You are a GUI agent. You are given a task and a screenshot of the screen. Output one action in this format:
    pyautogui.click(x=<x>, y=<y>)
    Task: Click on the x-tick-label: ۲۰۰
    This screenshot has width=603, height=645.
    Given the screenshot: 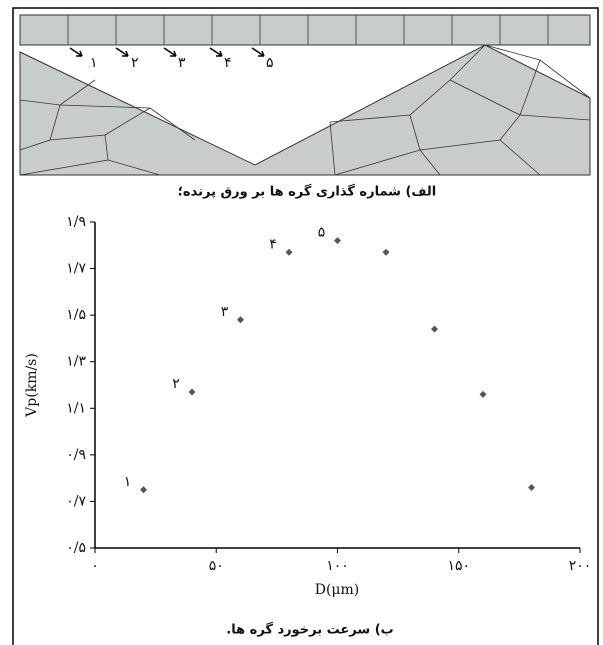 What is the action you would take?
    pyautogui.click(x=580, y=566)
    